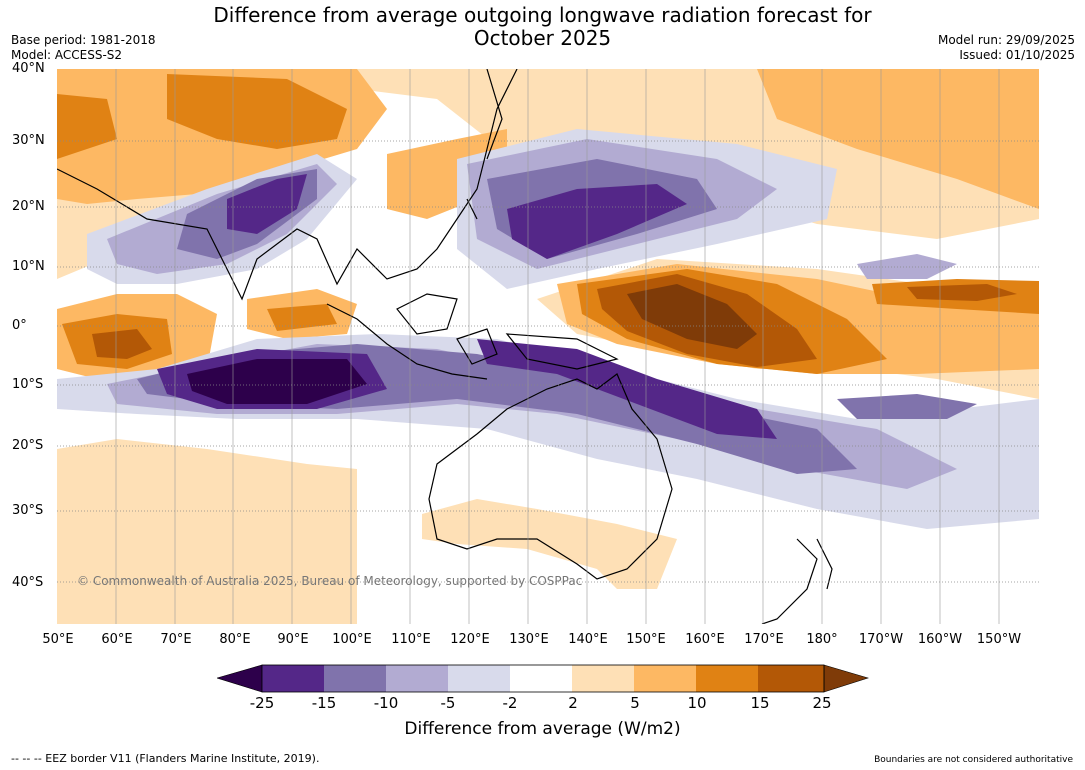  I want to click on colorbar-label: Difference from average (W/m2), so click(542, 729).